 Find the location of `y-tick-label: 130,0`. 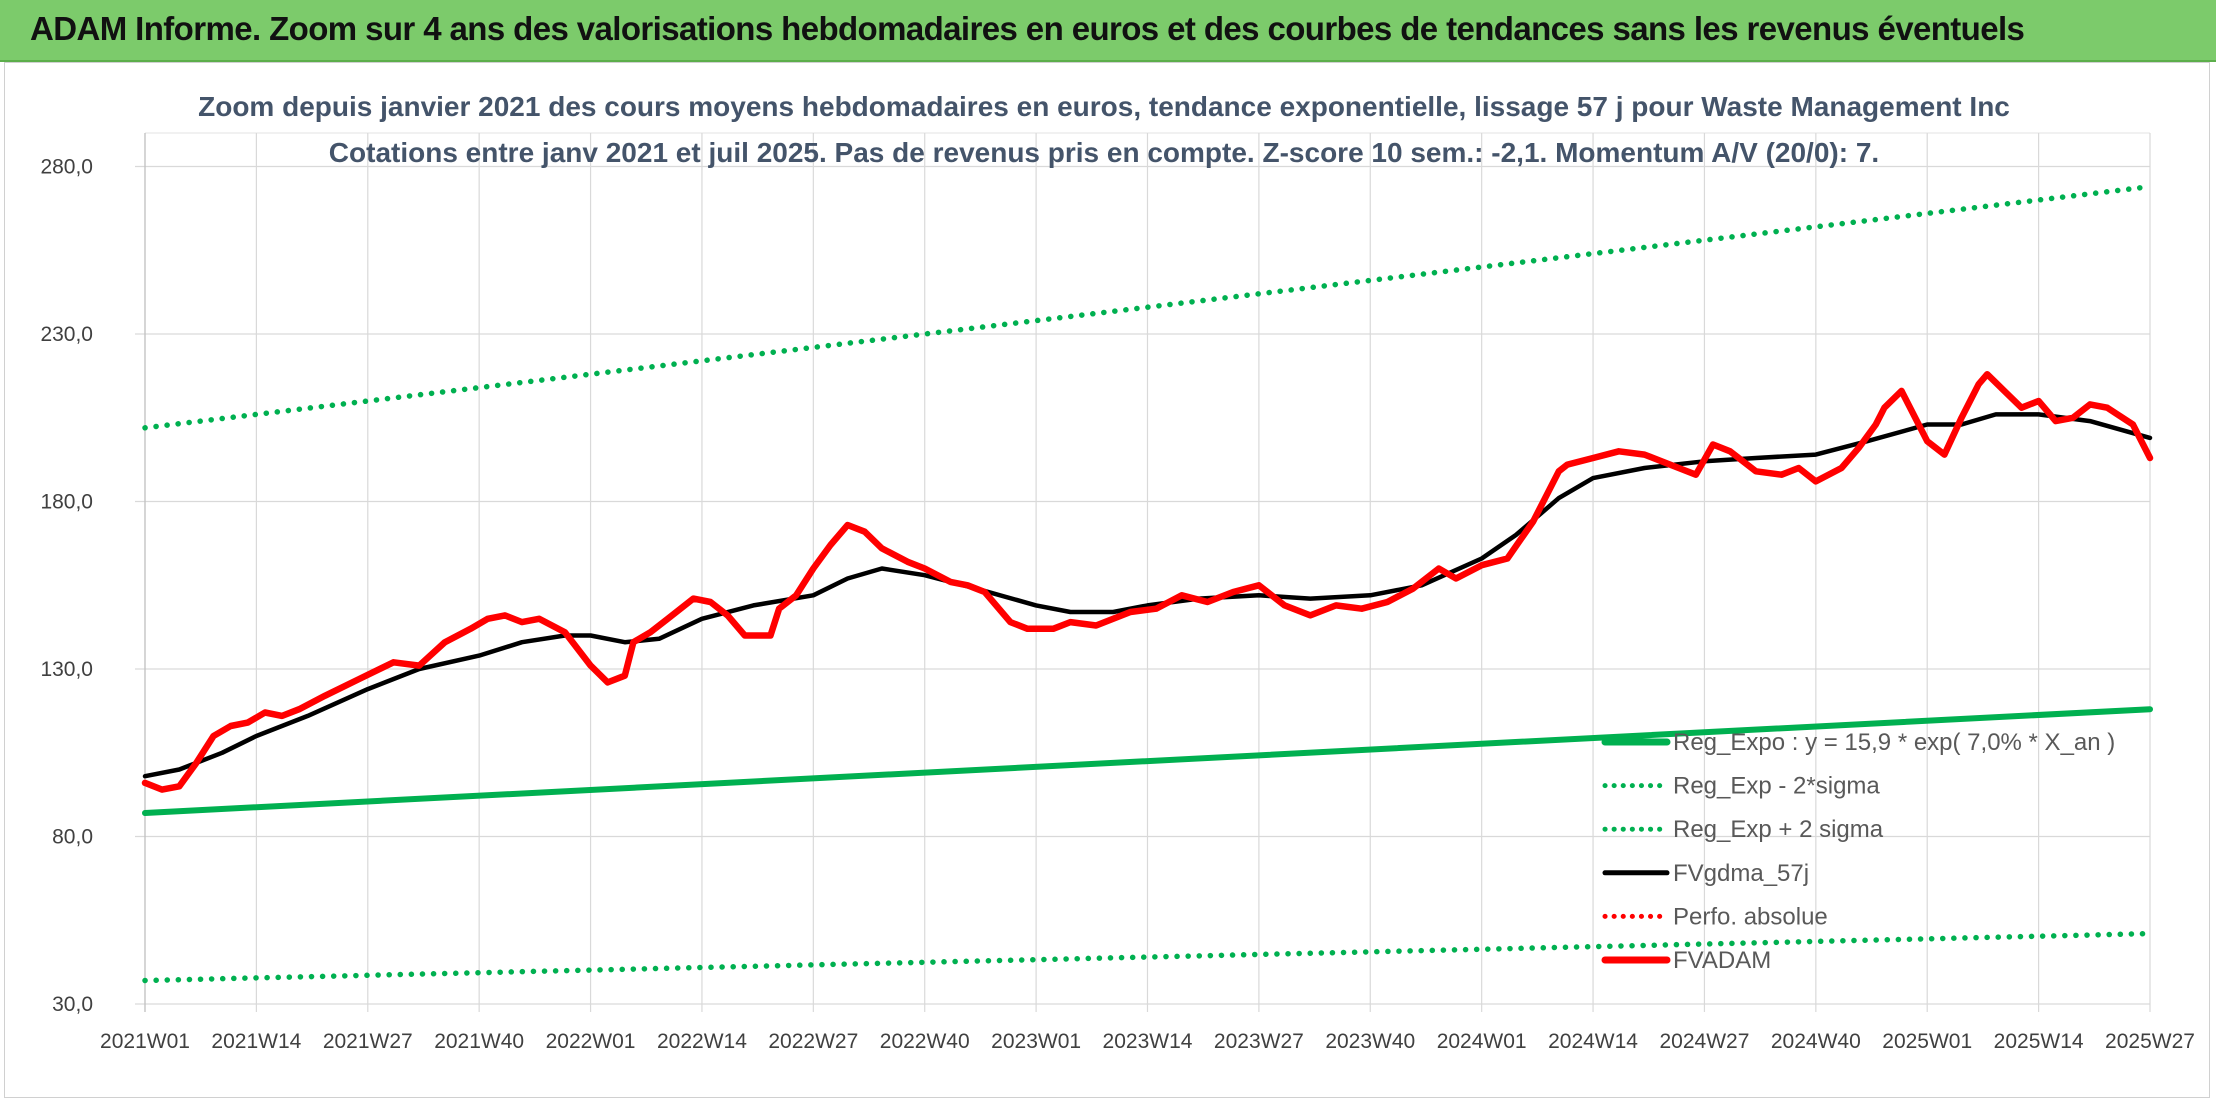

y-tick-label: 130,0 is located at coordinates (66, 669).